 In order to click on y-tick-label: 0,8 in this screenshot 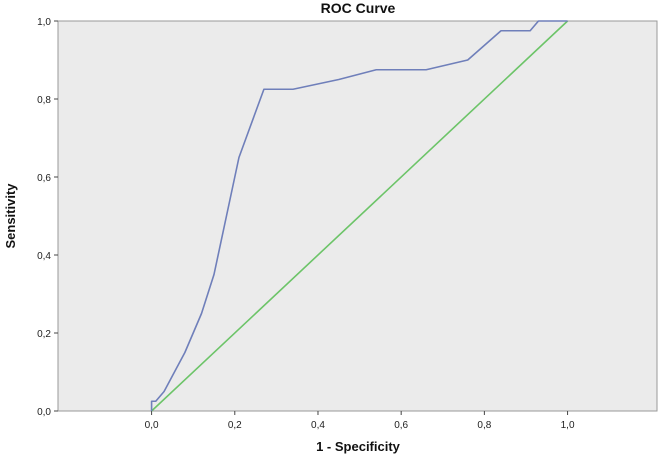, I will do `click(44, 100)`.